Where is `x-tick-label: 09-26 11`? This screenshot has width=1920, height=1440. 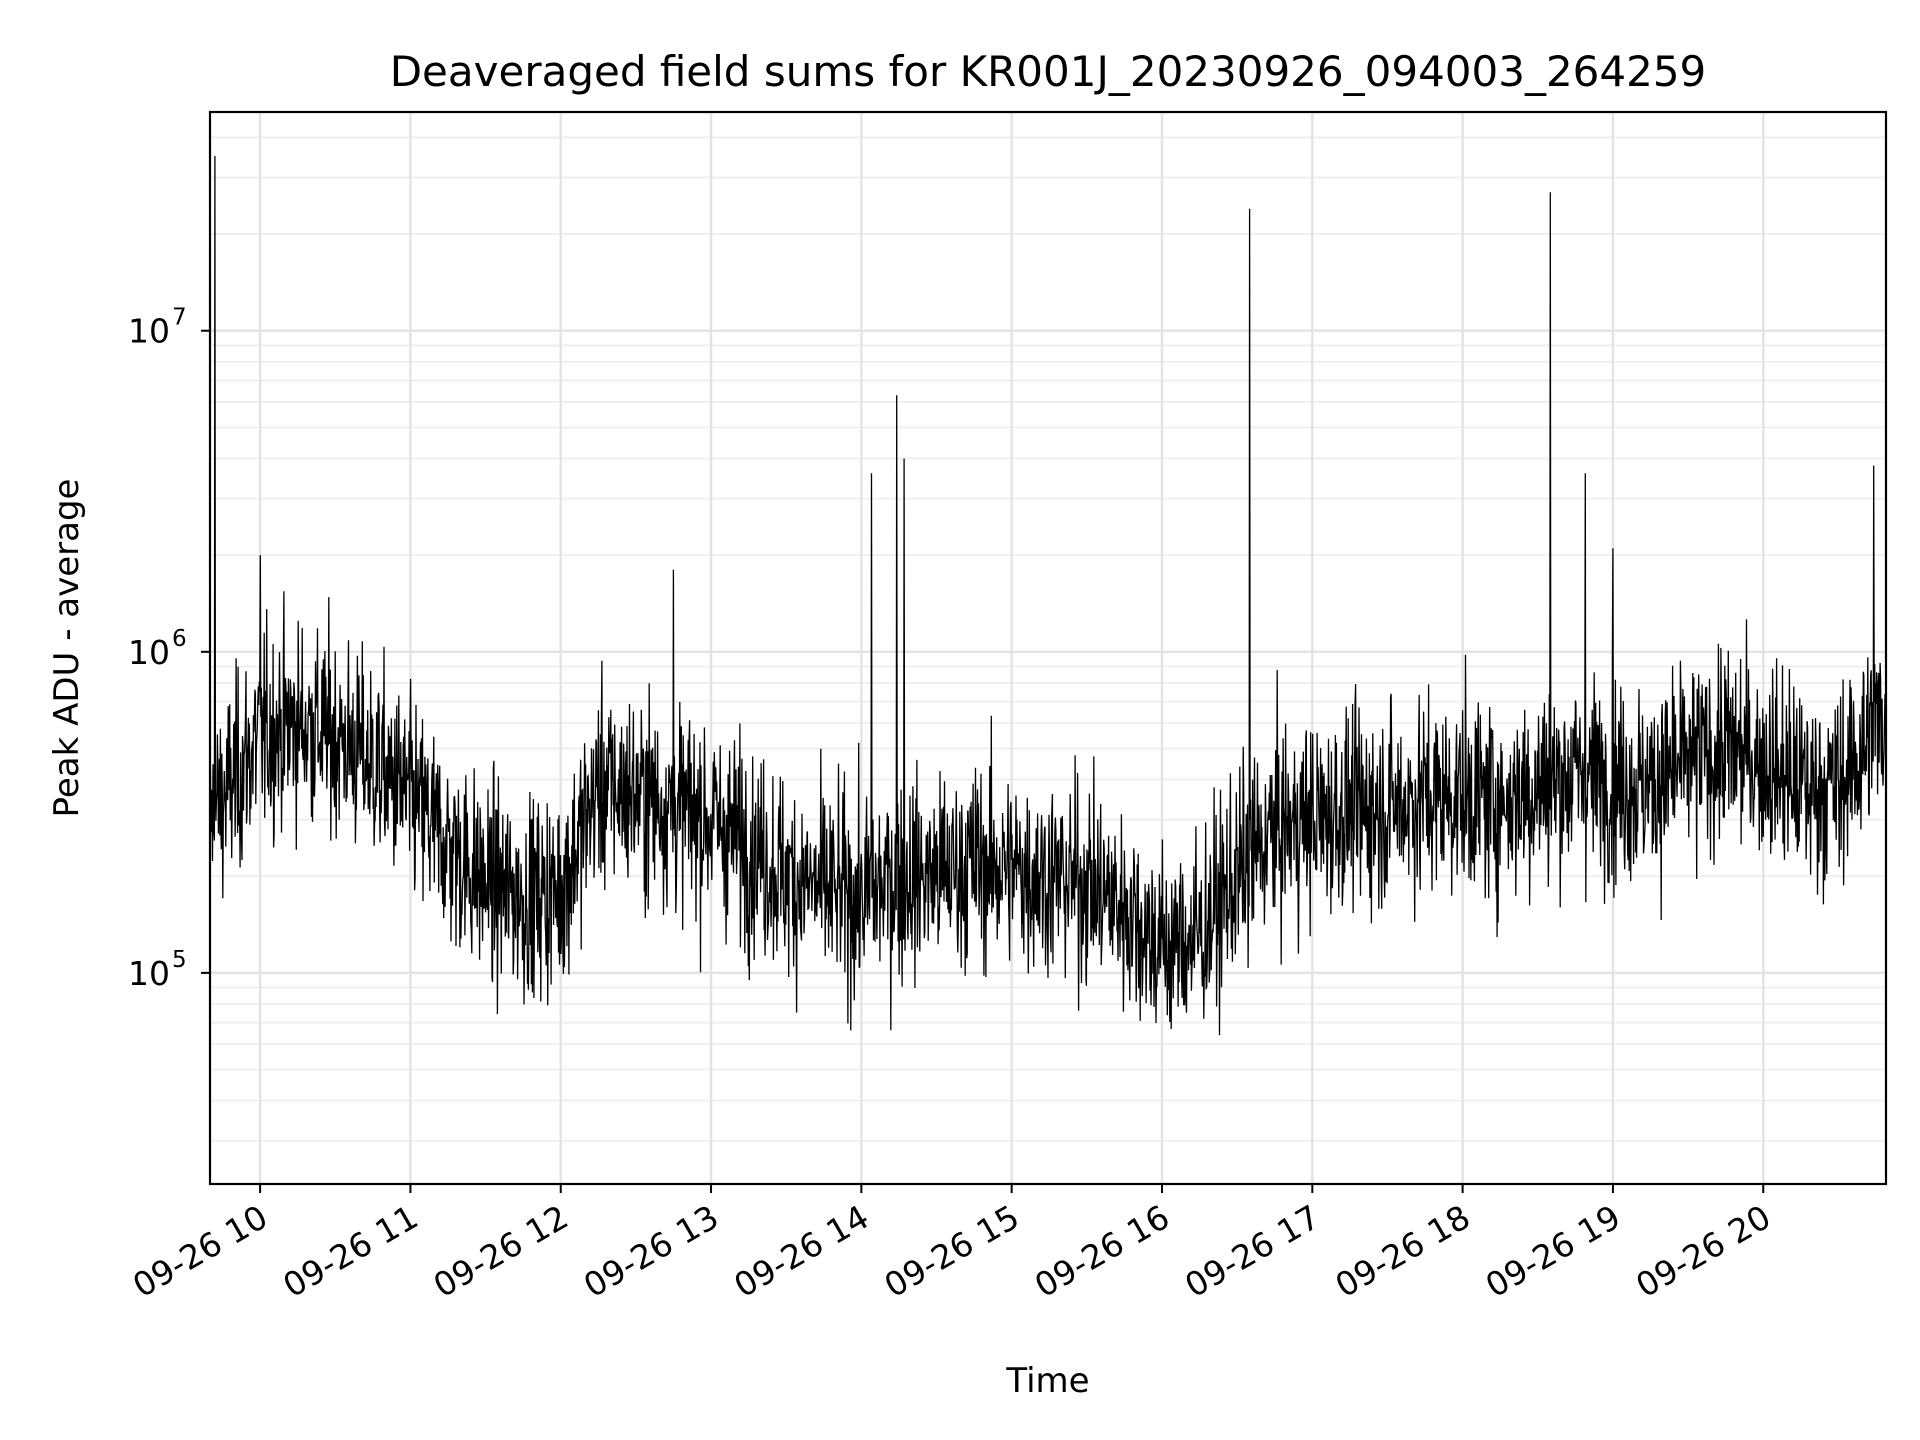
x-tick-label: 09-26 11 is located at coordinates (350, 1251).